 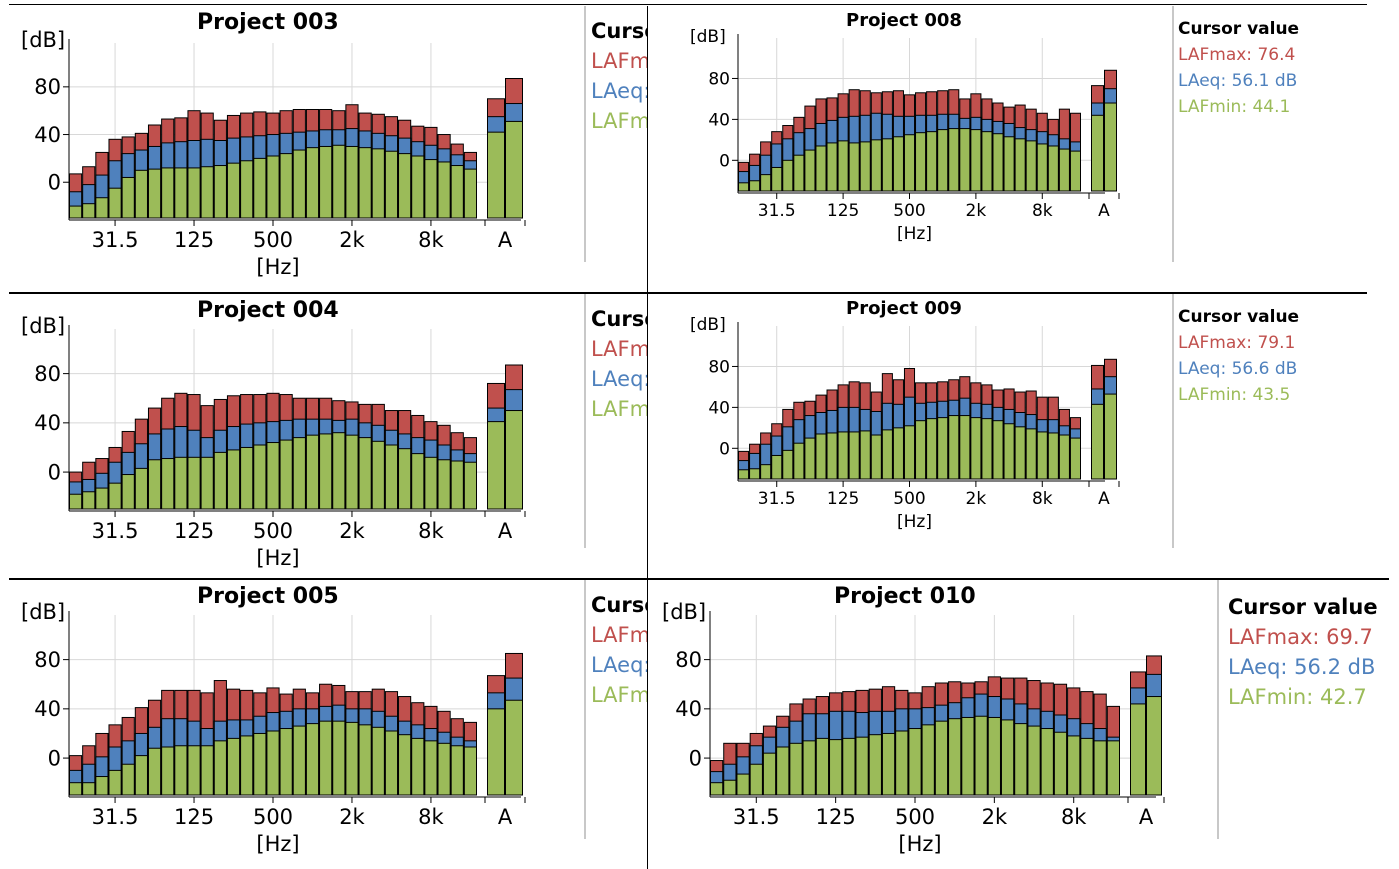 I want to click on chart-title: Project 008, so click(x=904, y=20).